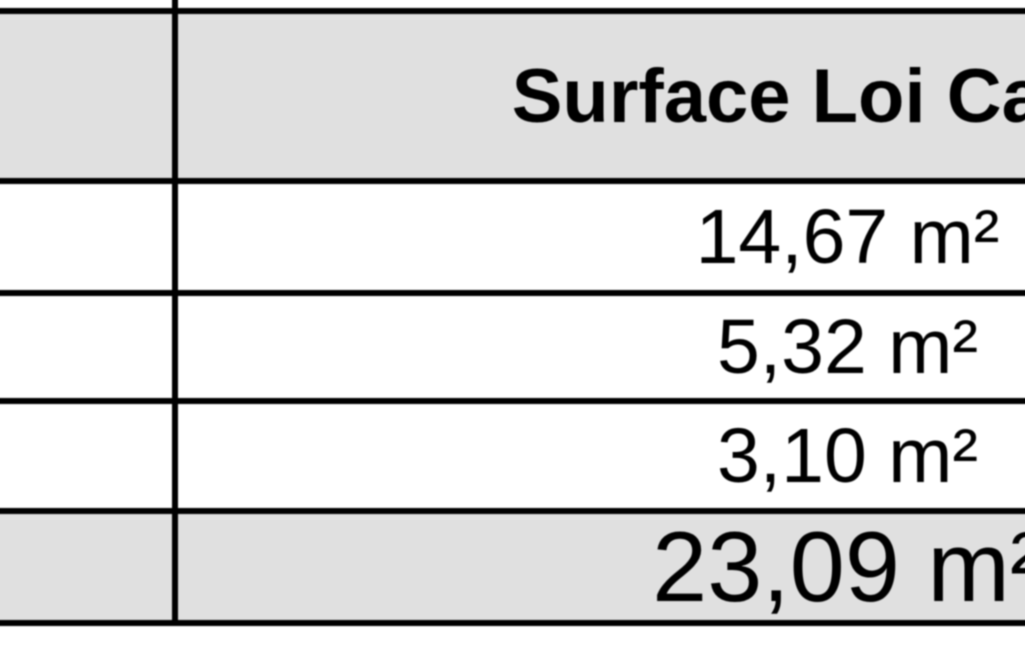 The width and height of the screenshot is (1025, 650). I want to click on total-surface-value: 23,09 m², so click(601, 566).